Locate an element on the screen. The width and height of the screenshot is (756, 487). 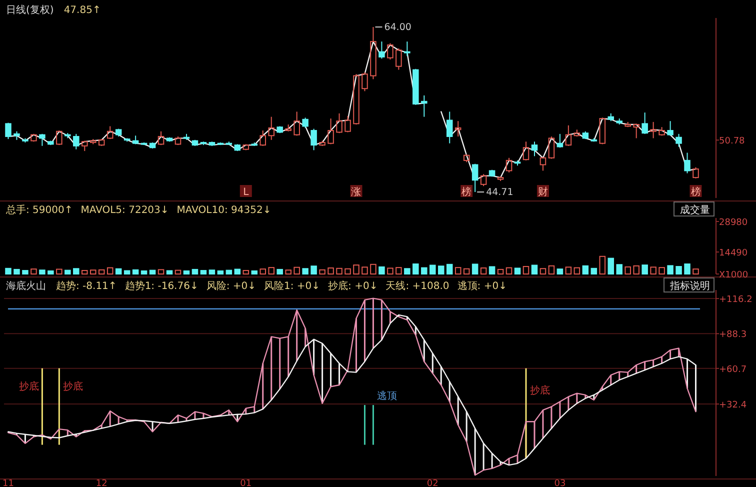
chart-title: 海底火山 is located at coordinates (26, 286).